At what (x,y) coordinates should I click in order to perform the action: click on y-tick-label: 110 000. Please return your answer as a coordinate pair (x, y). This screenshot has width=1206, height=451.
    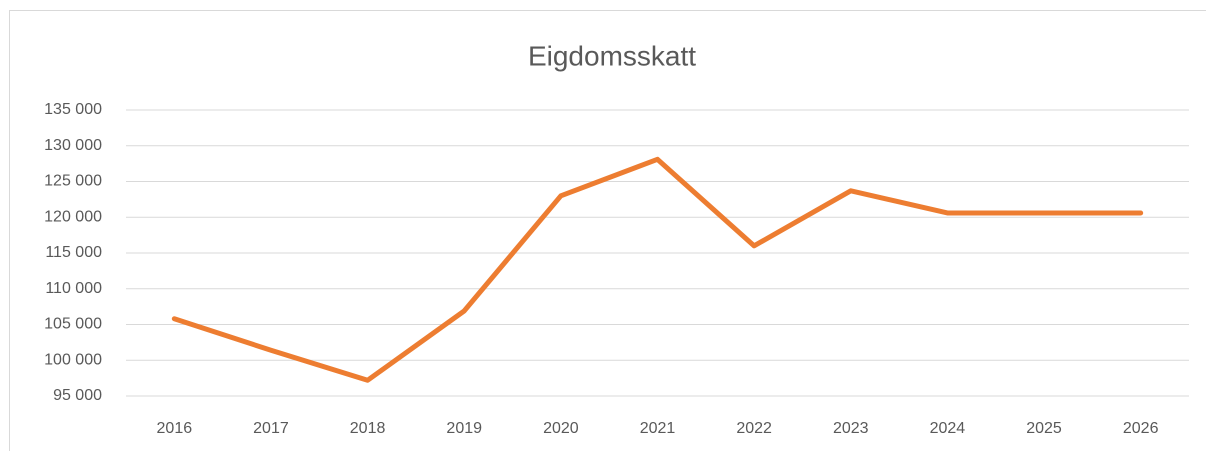
    Looking at the image, I should click on (73, 288).